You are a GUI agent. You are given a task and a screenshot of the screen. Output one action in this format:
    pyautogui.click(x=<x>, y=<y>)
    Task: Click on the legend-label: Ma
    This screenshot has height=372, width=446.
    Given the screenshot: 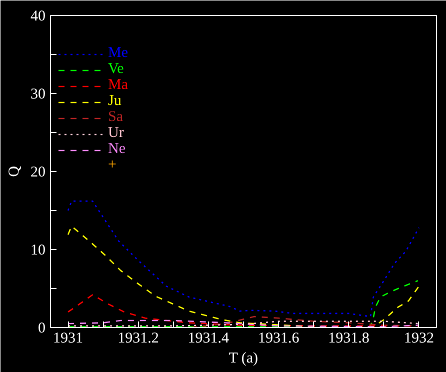 What is the action you would take?
    pyautogui.click(x=118, y=85)
    